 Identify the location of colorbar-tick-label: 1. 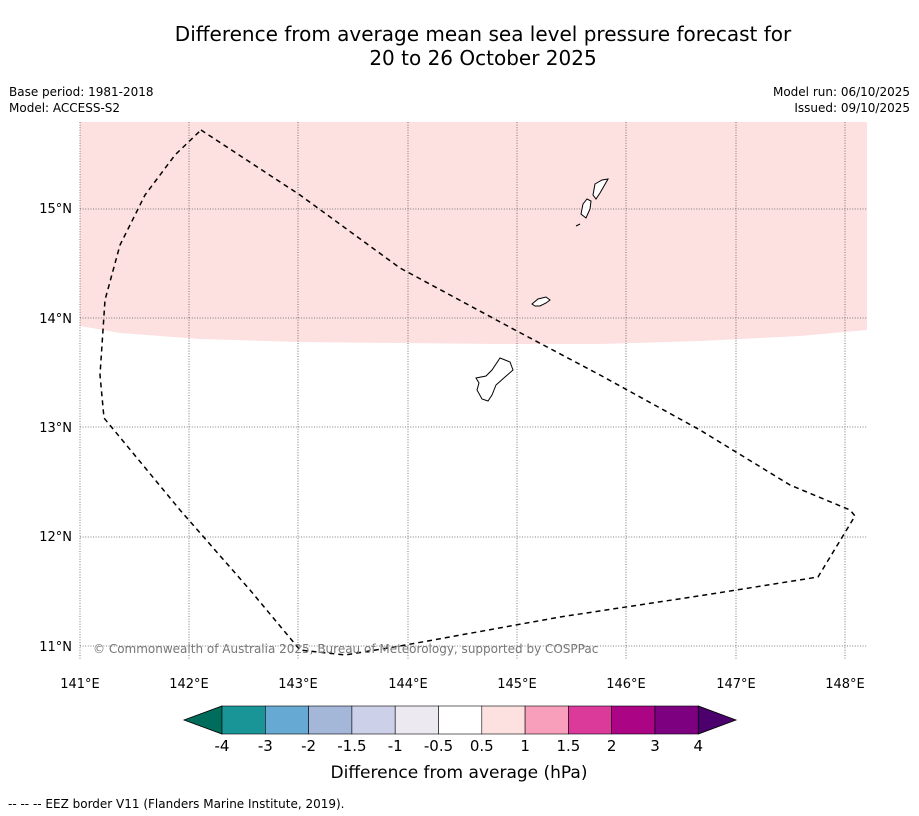
(525, 746).